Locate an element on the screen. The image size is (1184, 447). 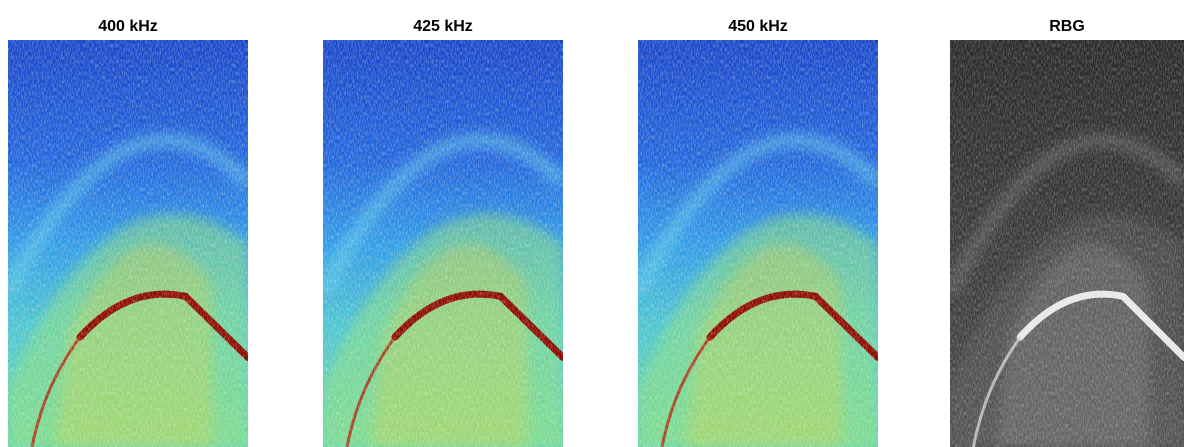
panel-title: 400 kHz is located at coordinates (128, 26).